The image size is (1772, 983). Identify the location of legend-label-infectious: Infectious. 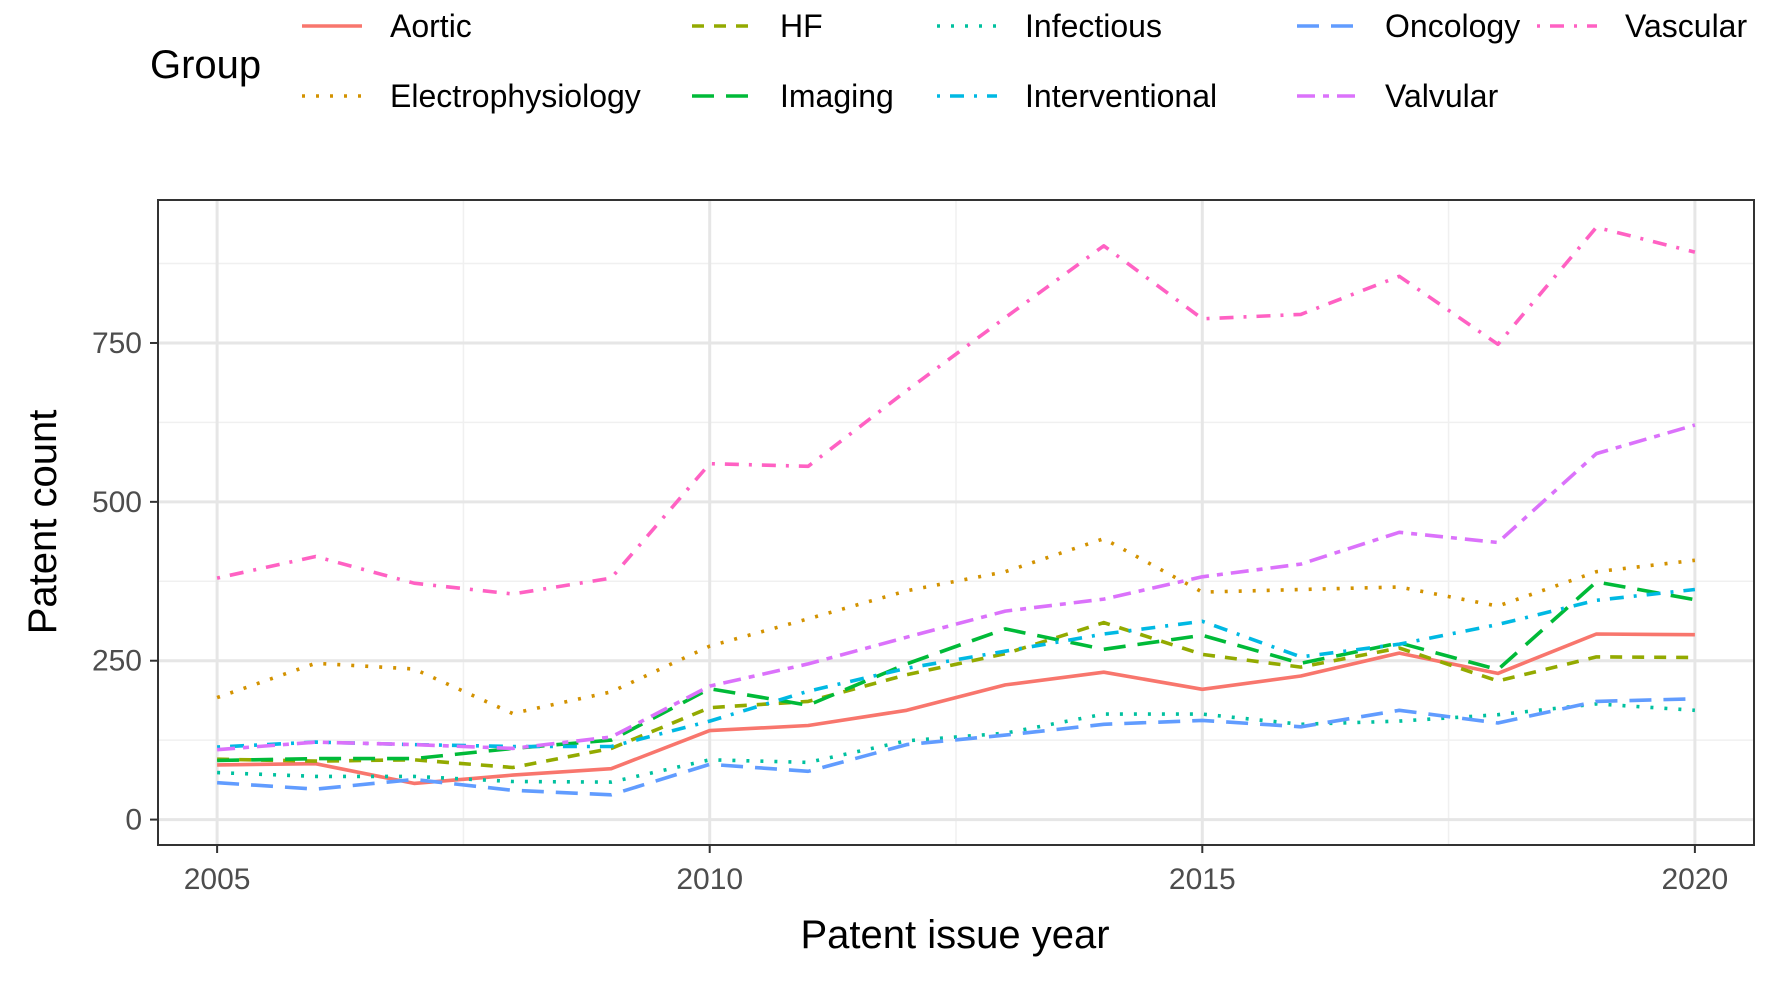
(1093, 26).